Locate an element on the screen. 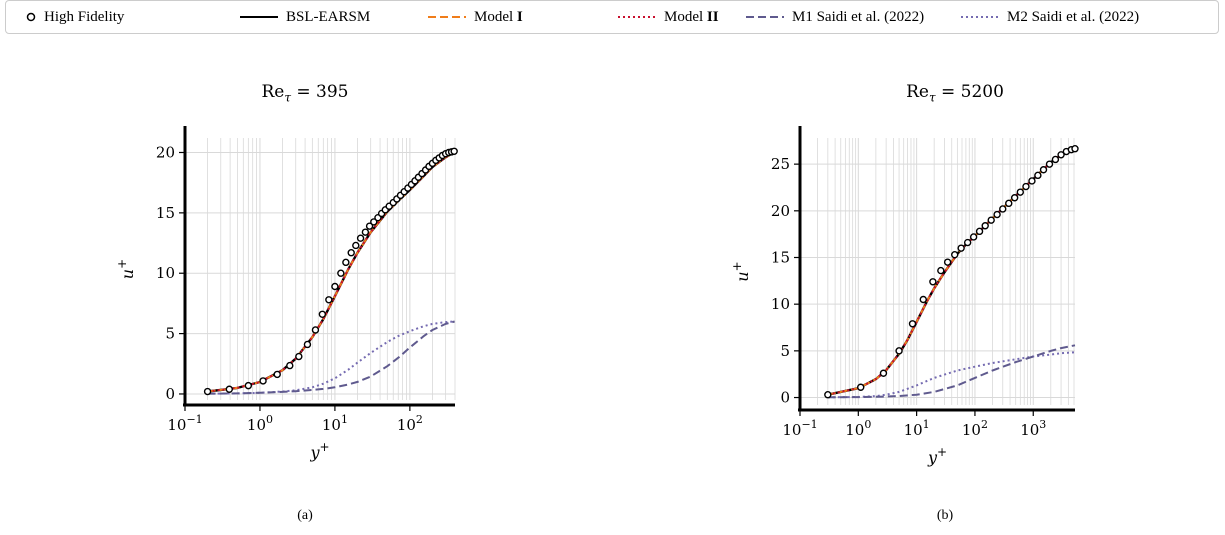 The width and height of the screenshot is (1225, 535). legend-swatch-m2 is located at coordinates (637, 17).